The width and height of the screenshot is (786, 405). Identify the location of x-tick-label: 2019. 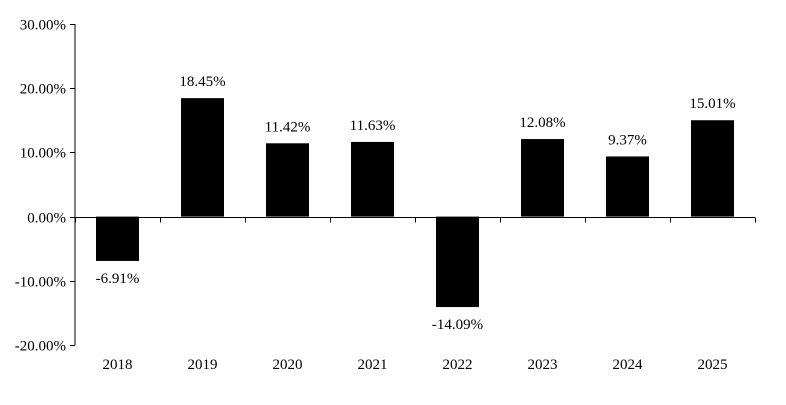
(203, 365).